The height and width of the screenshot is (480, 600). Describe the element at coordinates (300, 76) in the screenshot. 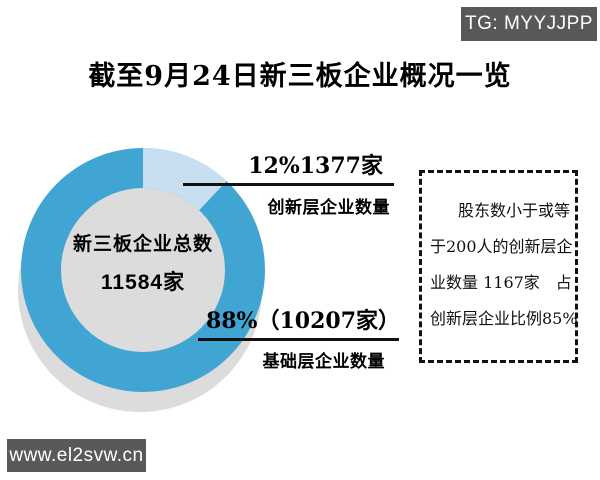

I see `page-title: 截至9月24日新三板企业概况一览` at that location.